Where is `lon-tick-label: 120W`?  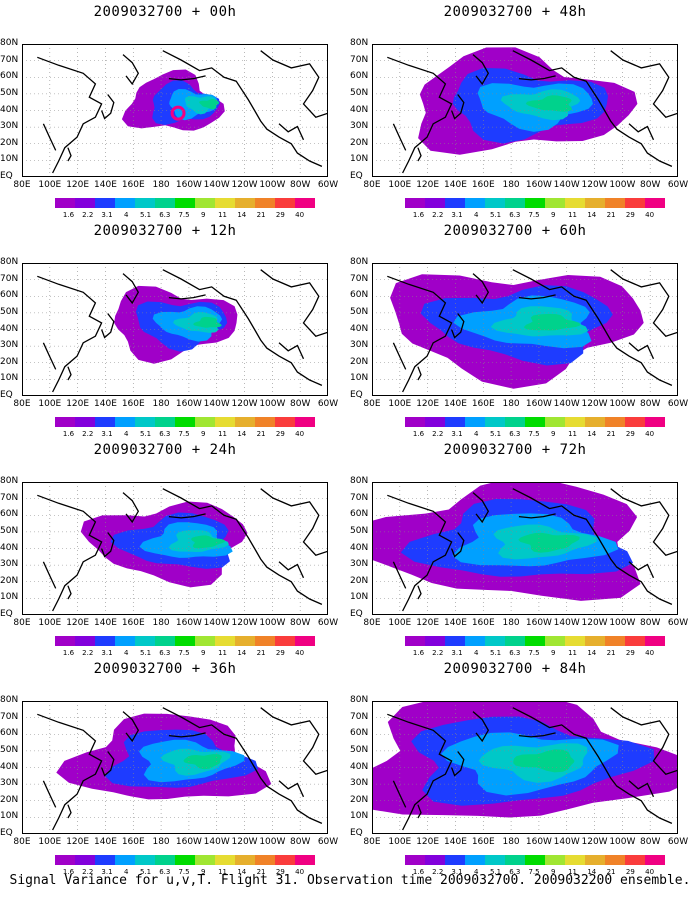
lon-tick-label: 120W is located at coordinates (594, 185).